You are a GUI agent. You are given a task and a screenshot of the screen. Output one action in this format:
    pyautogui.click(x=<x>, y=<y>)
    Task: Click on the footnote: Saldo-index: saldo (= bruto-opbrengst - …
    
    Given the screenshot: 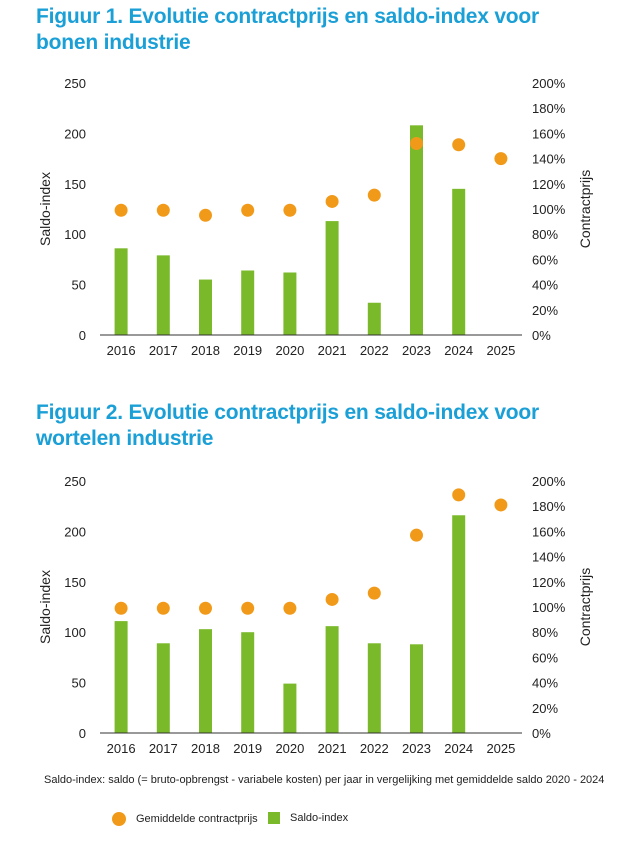 What is the action you would take?
    pyautogui.click(x=324, y=780)
    